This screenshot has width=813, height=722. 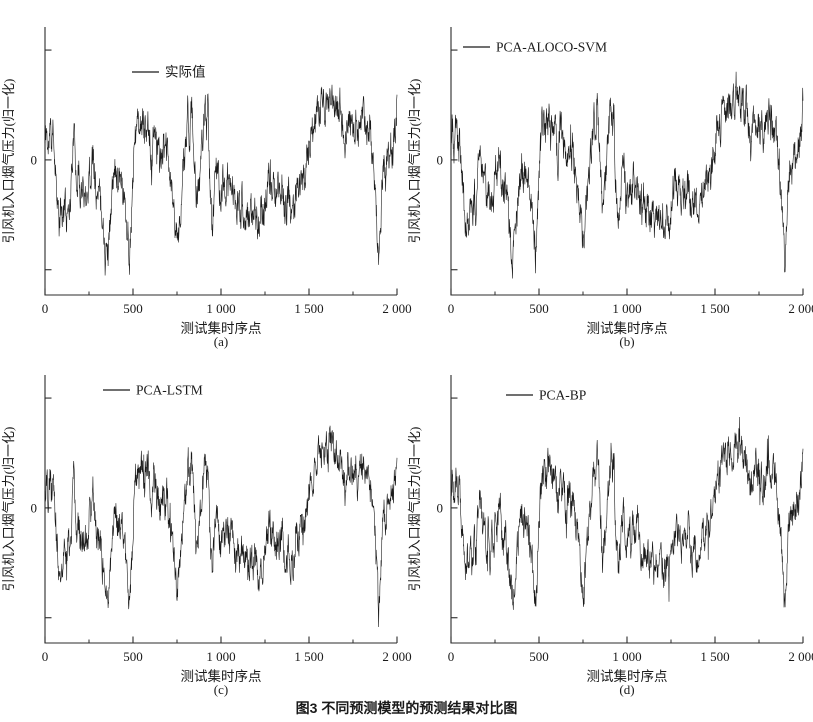 I want to click on subplot-letter: (d), so click(x=626, y=689).